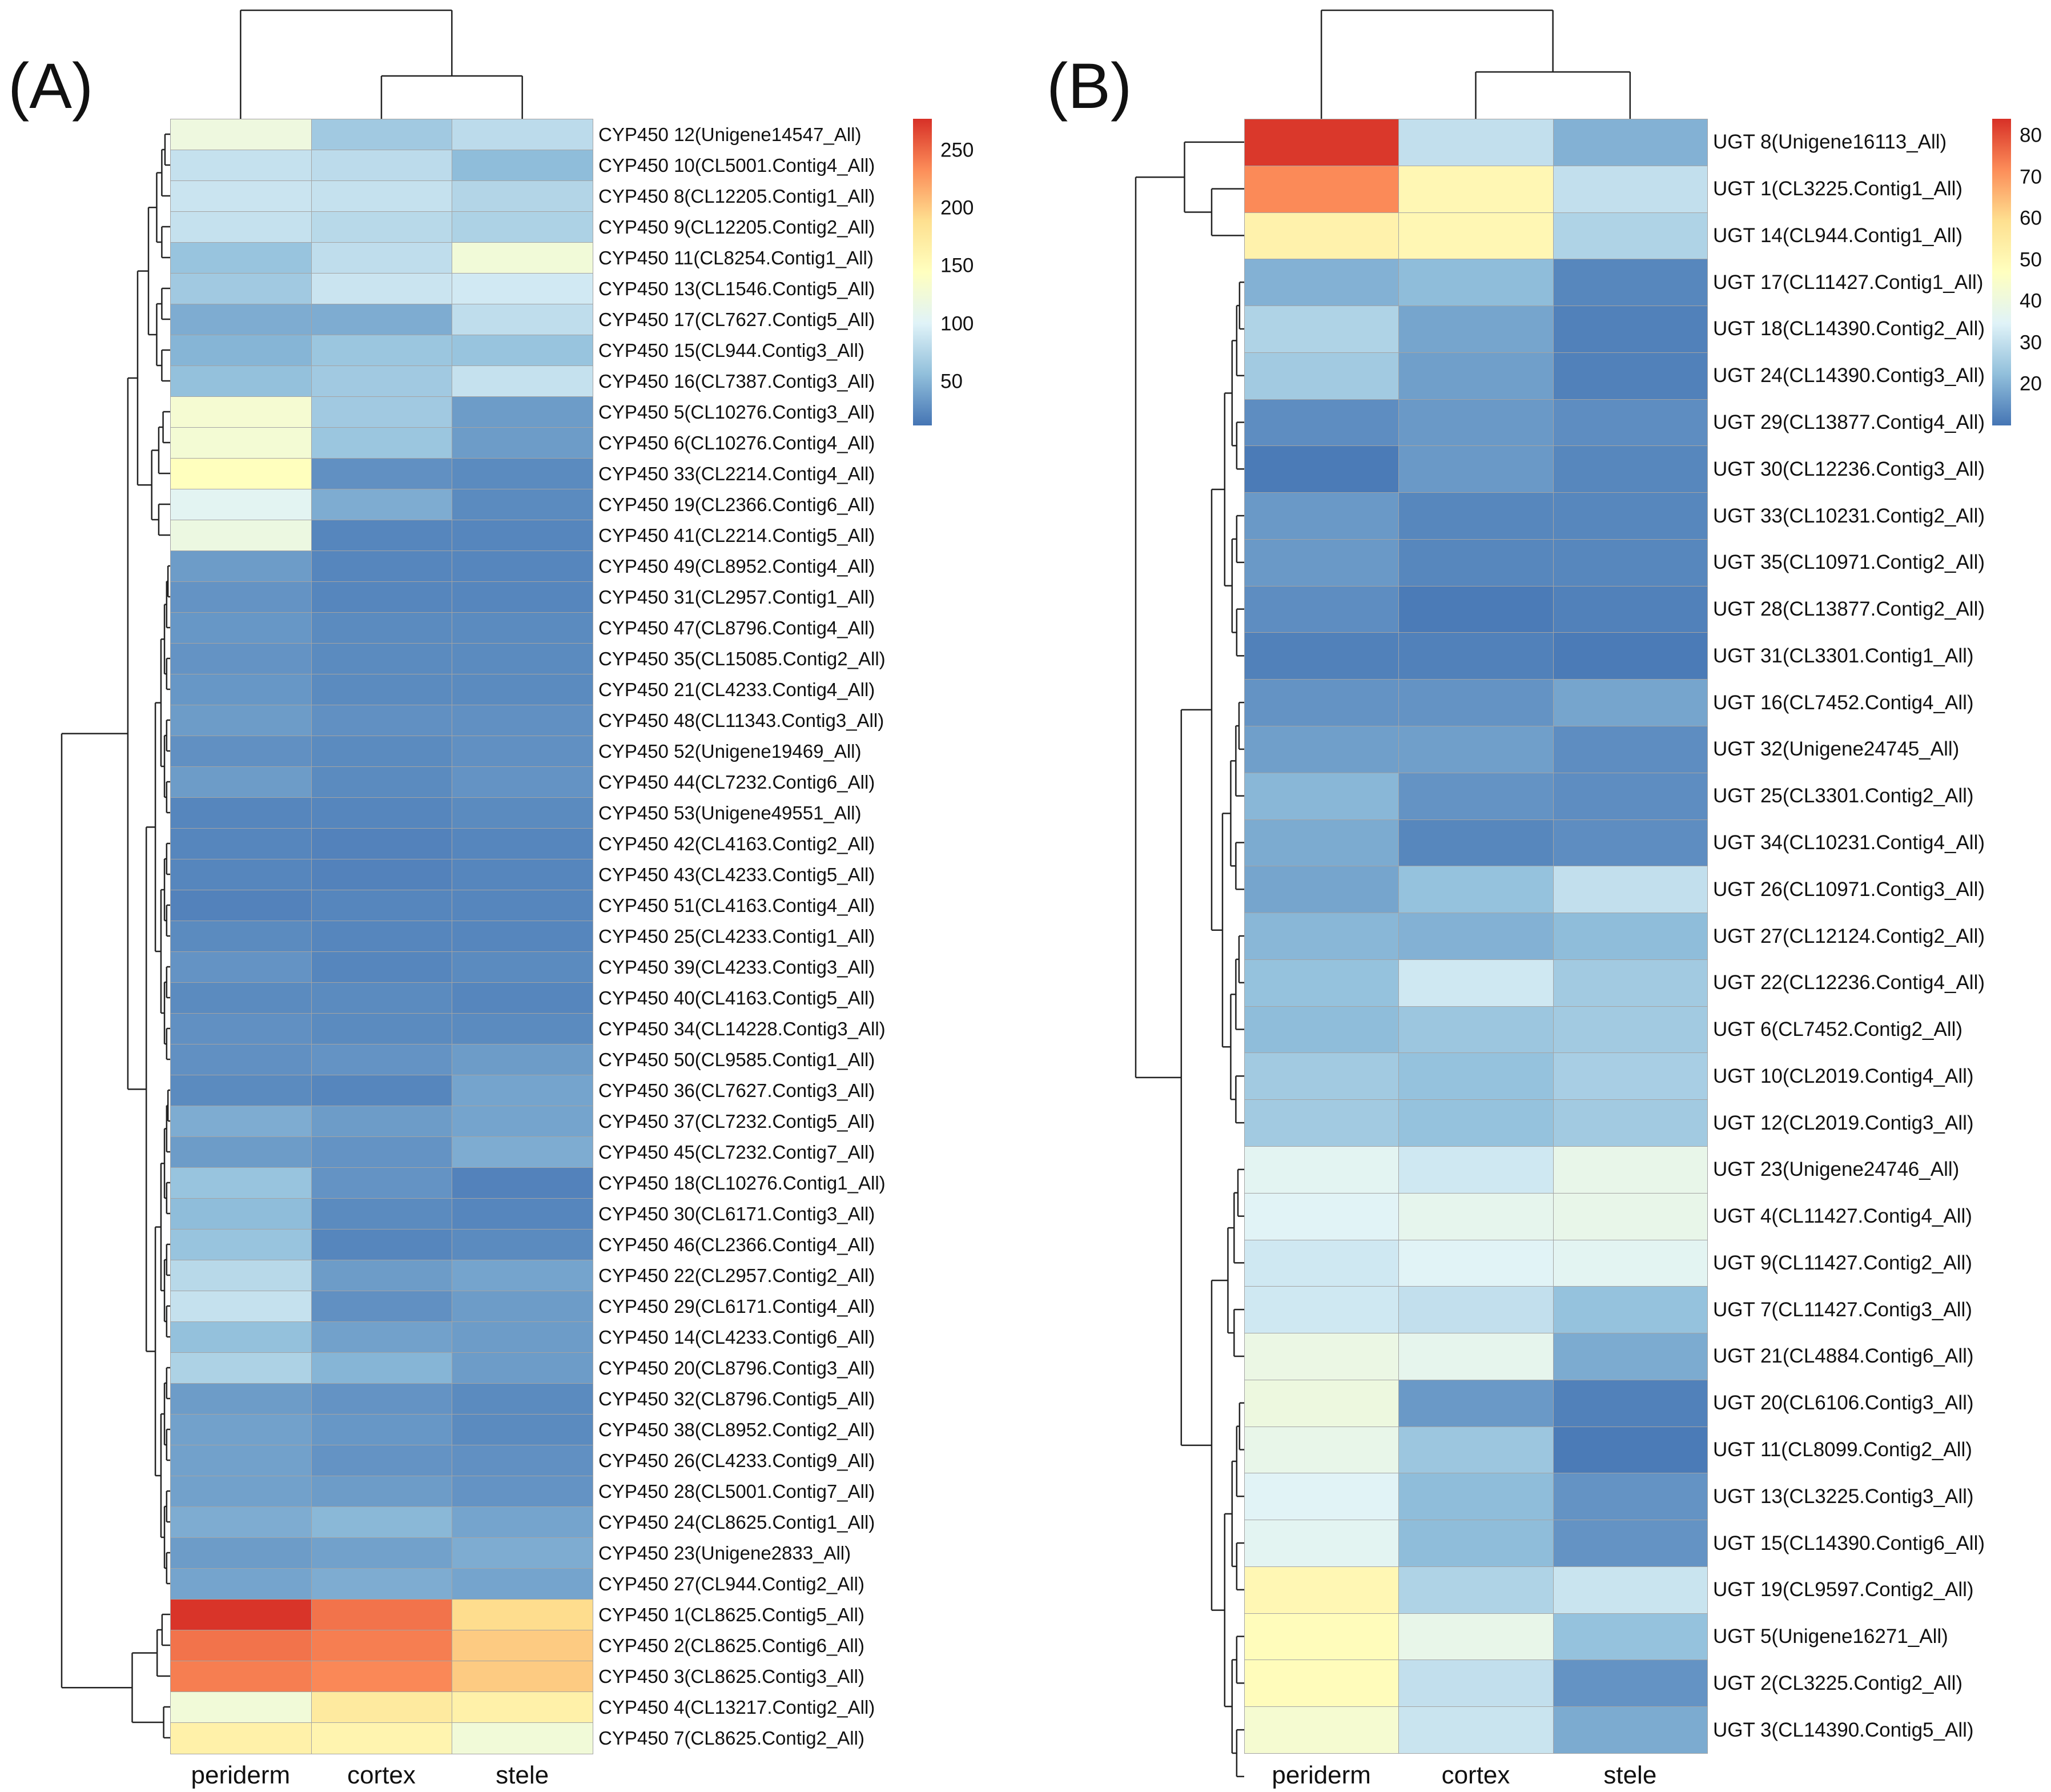 The image size is (2051, 1792). What do you see at coordinates (736, 566) in the screenshot?
I see `row-label: CYP450 49(CL8952.Contig4_All)` at bounding box center [736, 566].